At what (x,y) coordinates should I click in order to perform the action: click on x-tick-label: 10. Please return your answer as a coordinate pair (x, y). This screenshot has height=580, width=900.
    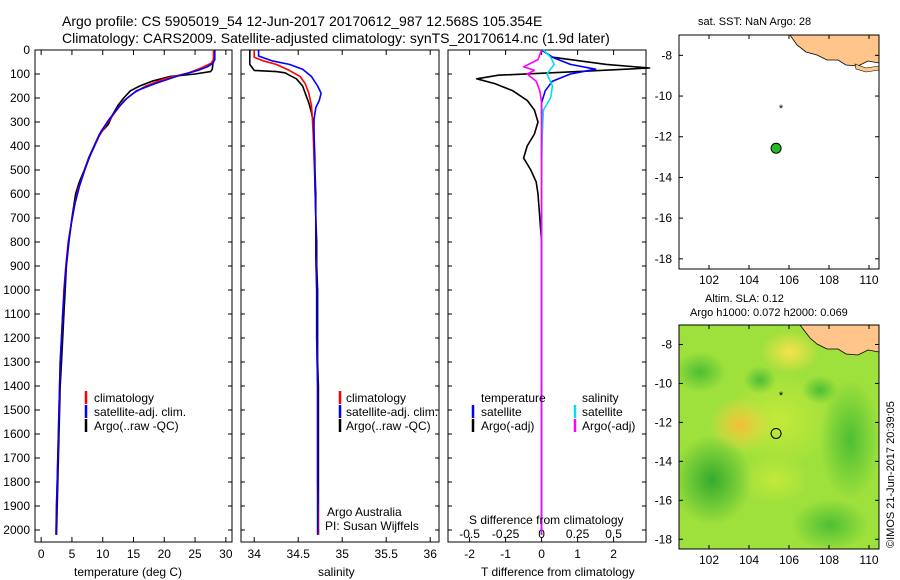
    Looking at the image, I should click on (103, 554).